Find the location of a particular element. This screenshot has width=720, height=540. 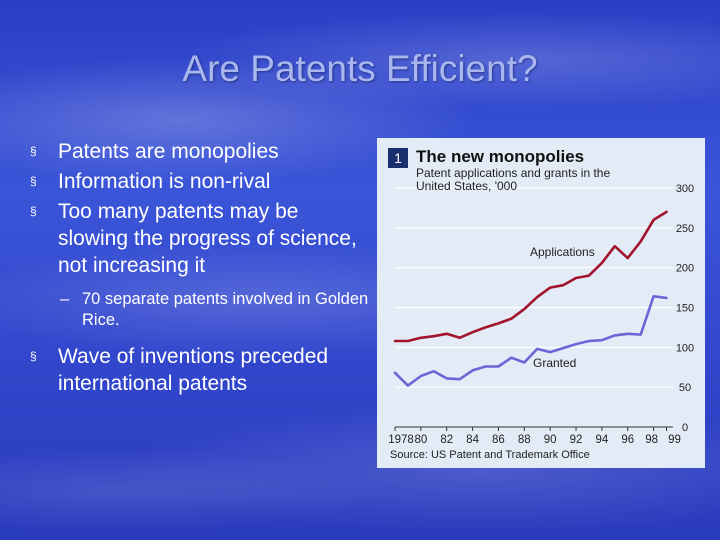

chart-number-badge: 1 is located at coordinates (398, 158).